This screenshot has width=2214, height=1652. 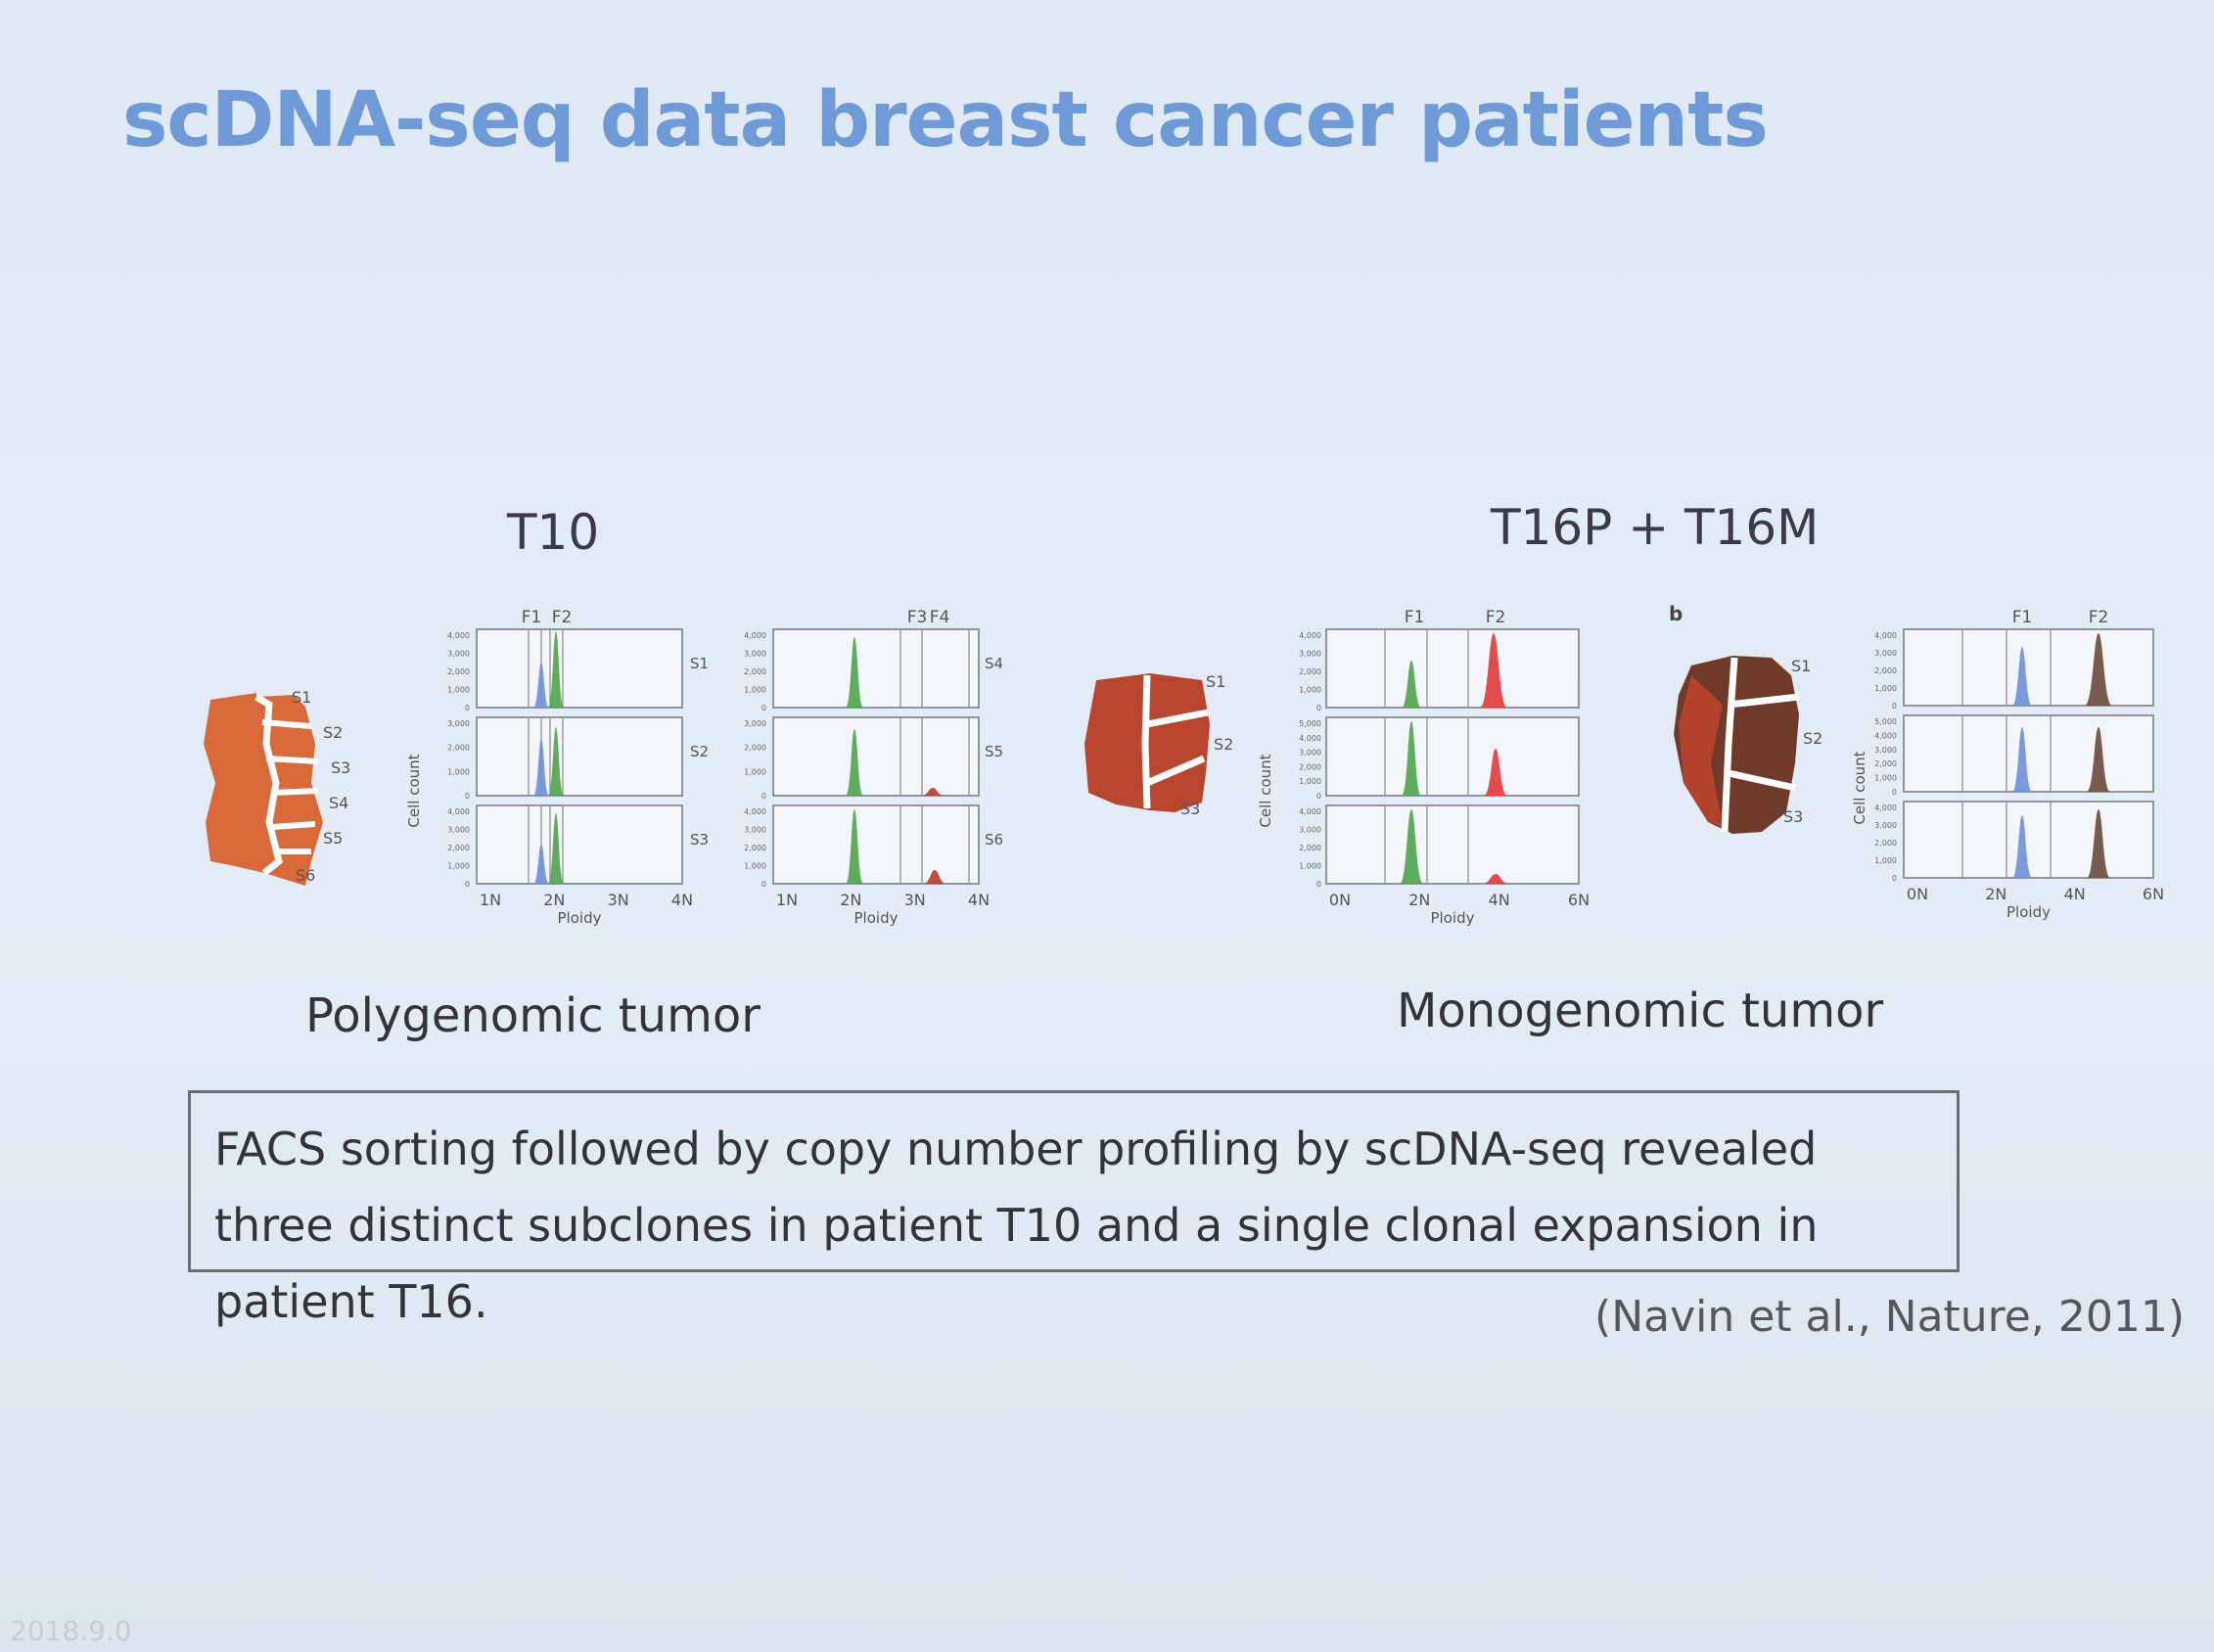 What do you see at coordinates (876, 756) in the screenshot?
I see `T10-right-plot-S5` at bounding box center [876, 756].